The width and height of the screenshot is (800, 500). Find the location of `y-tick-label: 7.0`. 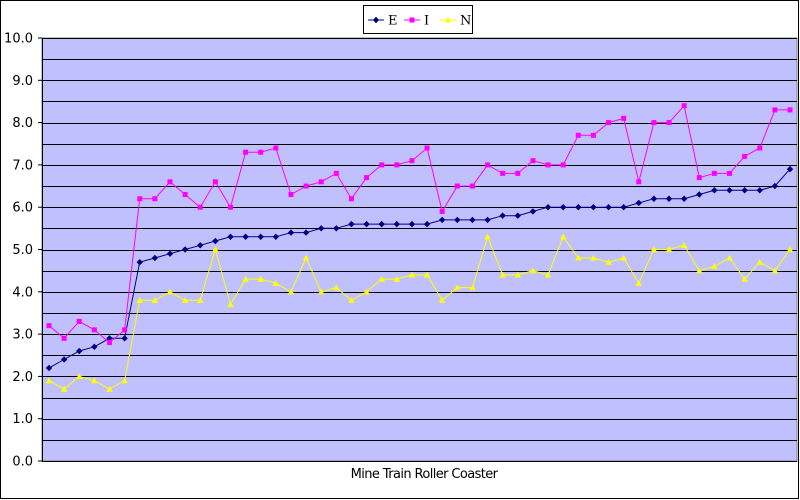

y-tick-label: 7.0 is located at coordinates (22, 165).